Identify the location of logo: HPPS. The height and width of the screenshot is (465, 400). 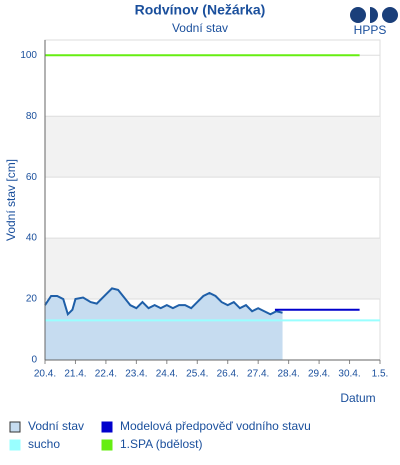
(374, 22).